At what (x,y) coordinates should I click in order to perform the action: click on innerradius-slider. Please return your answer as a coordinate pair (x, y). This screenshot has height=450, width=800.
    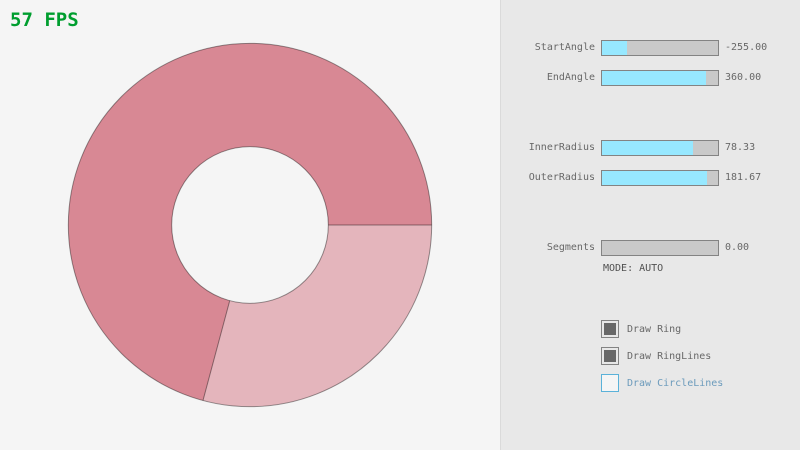
    Looking at the image, I should click on (660, 148).